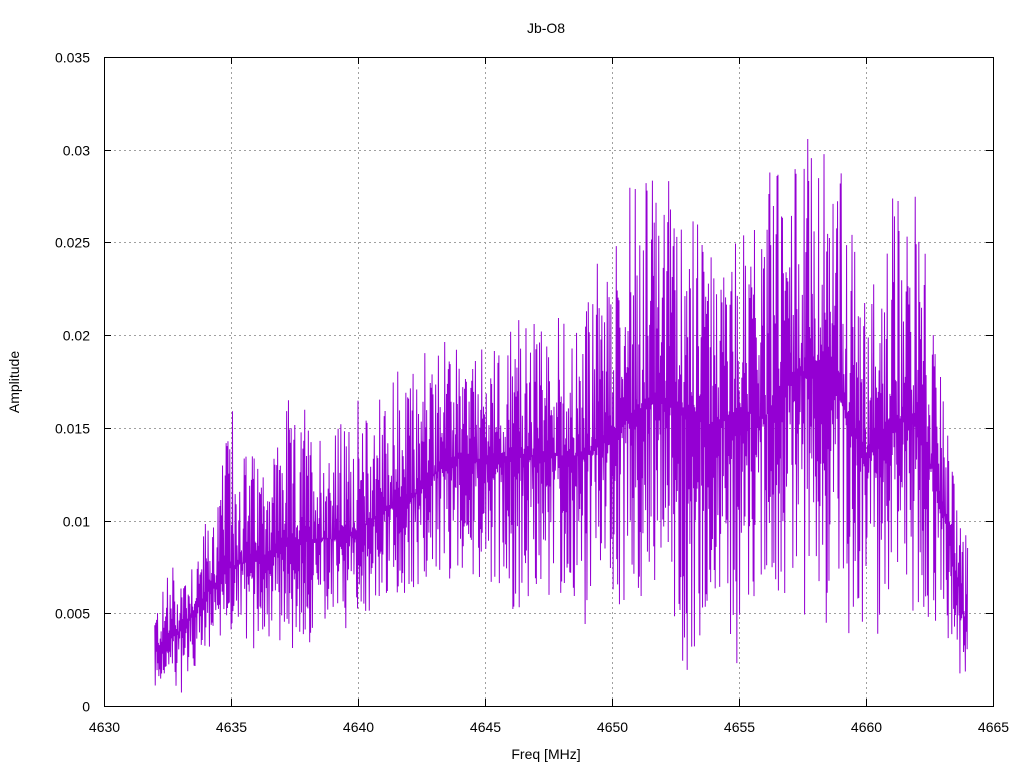 This screenshot has width=1024, height=768. I want to click on y-tick-label: 0.02, so click(76, 336).